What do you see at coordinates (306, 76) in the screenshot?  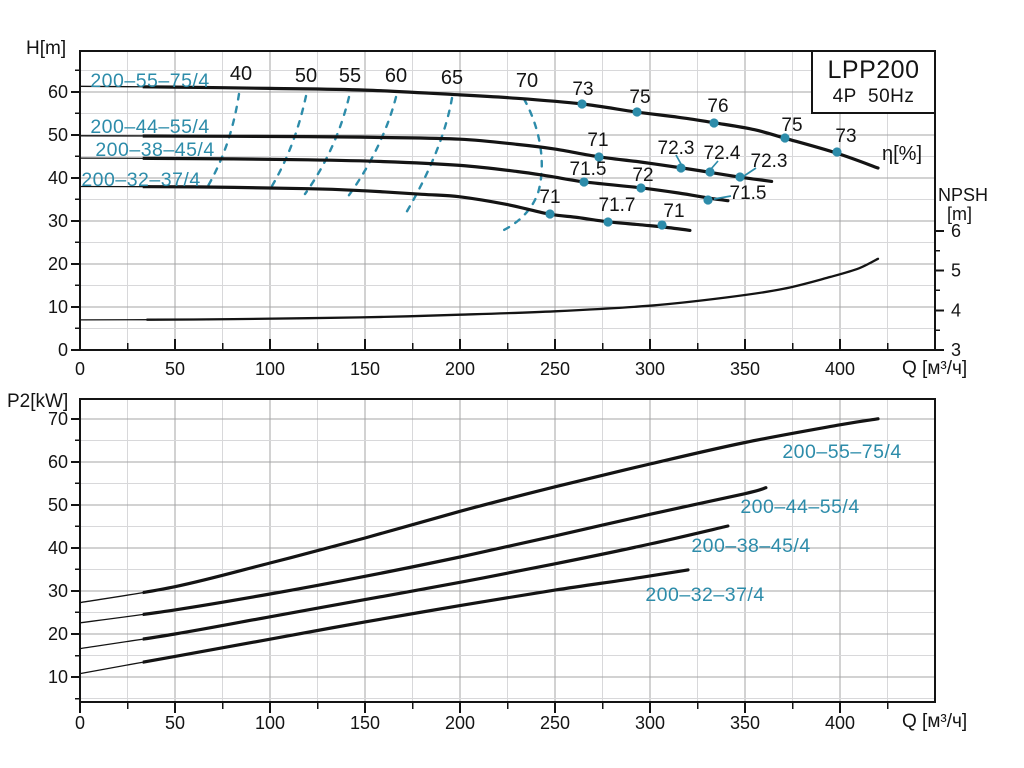 I see `efficiency-contour-label: 50` at bounding box center [306, 76].